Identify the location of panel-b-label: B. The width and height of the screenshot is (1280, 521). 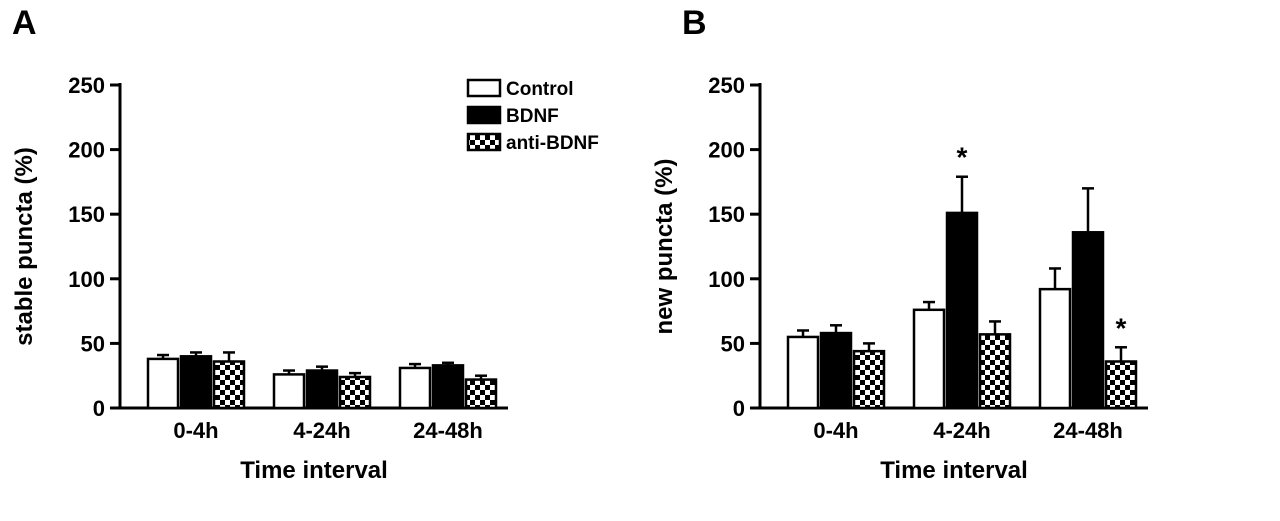
(694, 23).